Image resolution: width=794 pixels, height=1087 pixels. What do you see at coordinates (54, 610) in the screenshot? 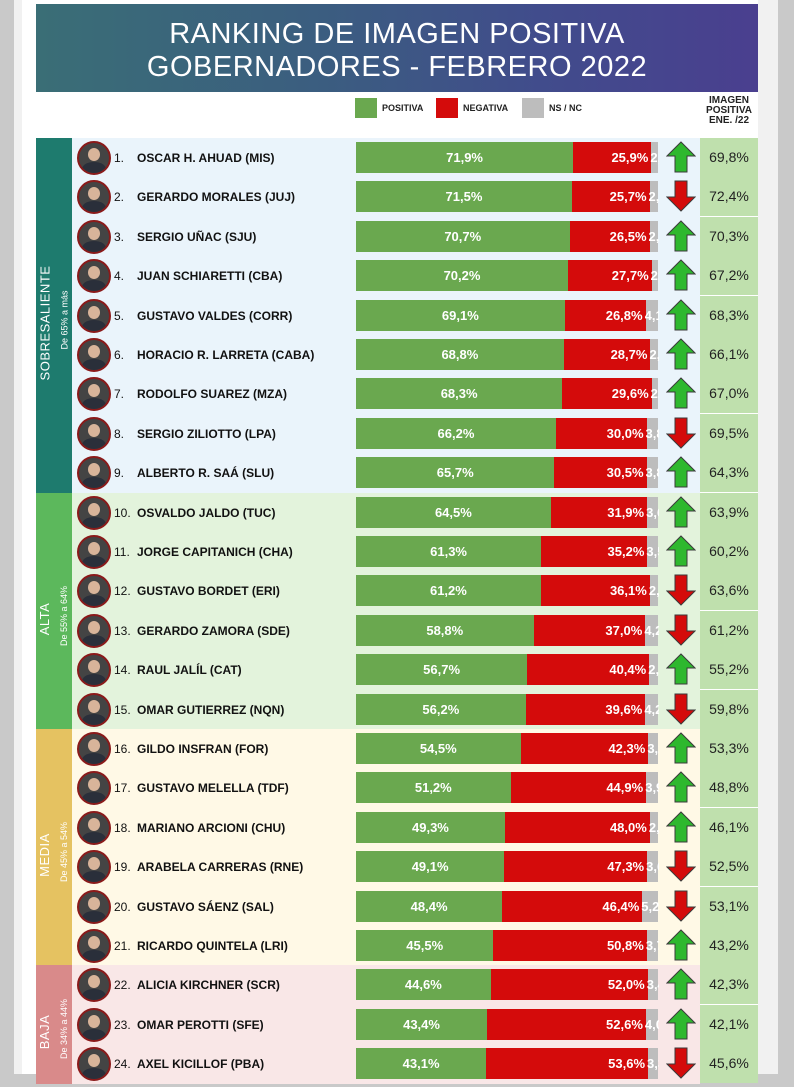
I see `band-side-alta: ALTA De 55% a 64%` at bounding box center [54, 610].